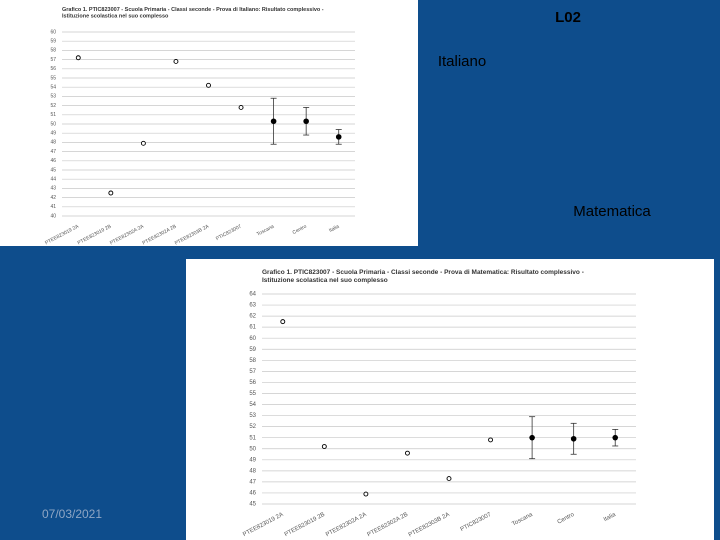 The width and height of the screenshot is (720, 540). I want to click on subject-label: Matematica, so click(612, 211).